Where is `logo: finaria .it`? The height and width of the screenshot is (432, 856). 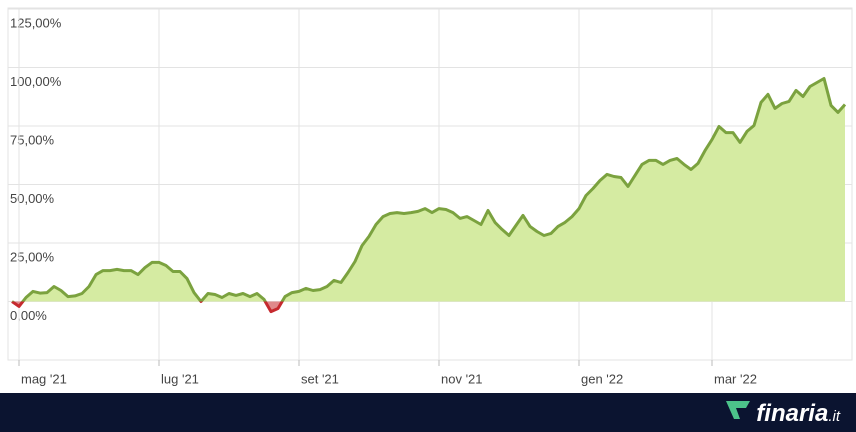
logo: finaria .it is located at coordinates (783, 413).